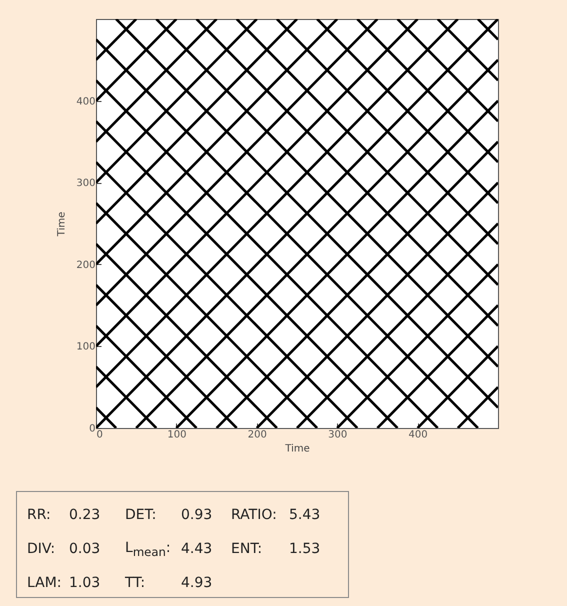  I want to click on text: 1.53, so click(305, 549).